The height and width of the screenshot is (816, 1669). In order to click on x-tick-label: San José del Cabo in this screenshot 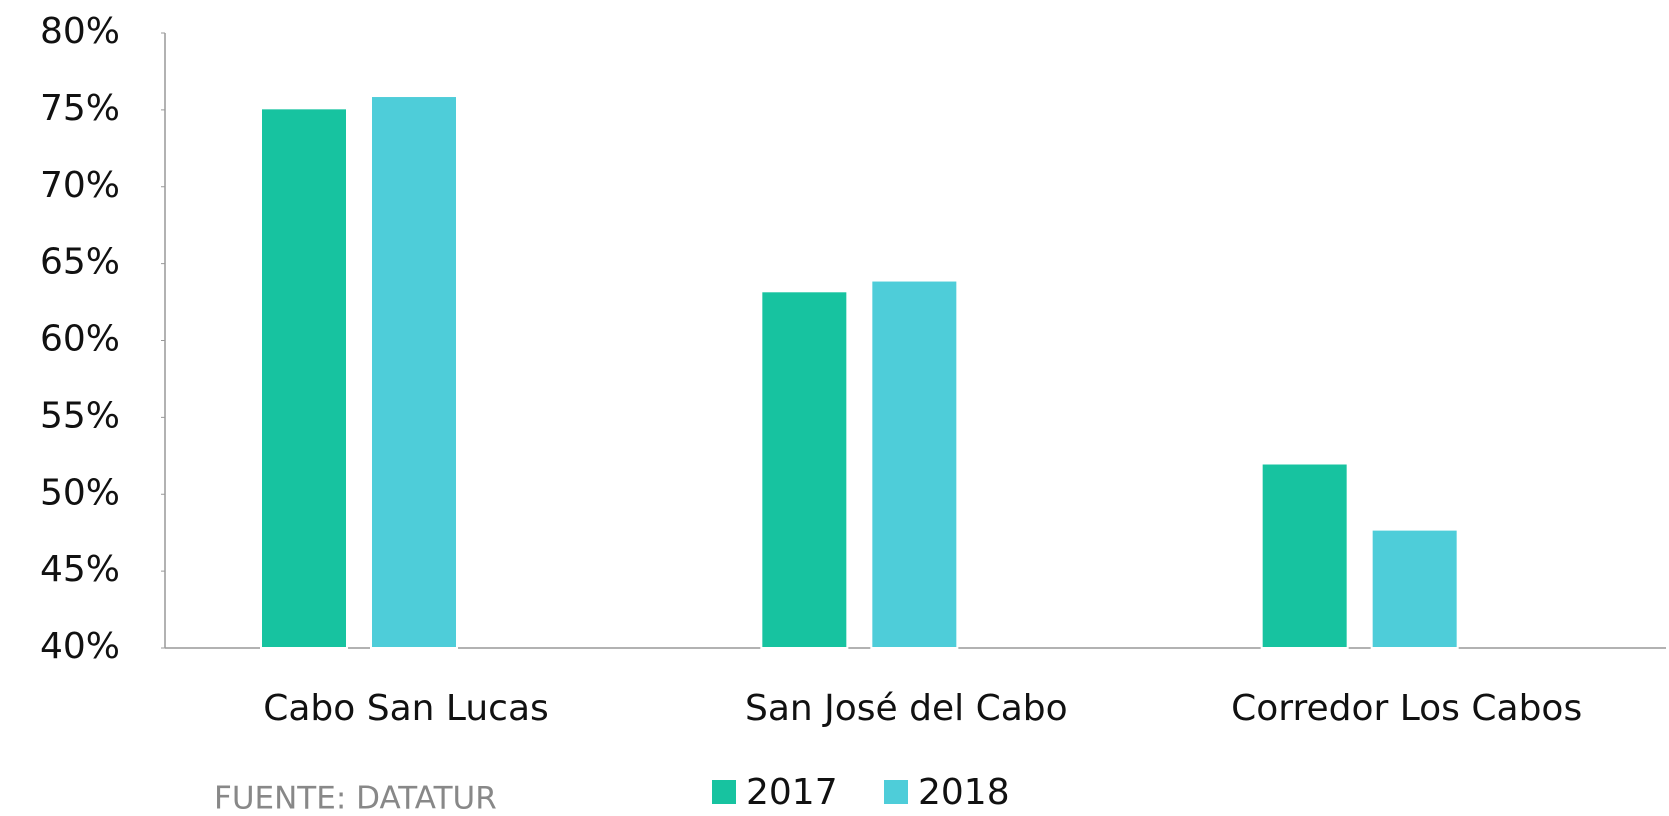, I will do `click(906, 708)`.